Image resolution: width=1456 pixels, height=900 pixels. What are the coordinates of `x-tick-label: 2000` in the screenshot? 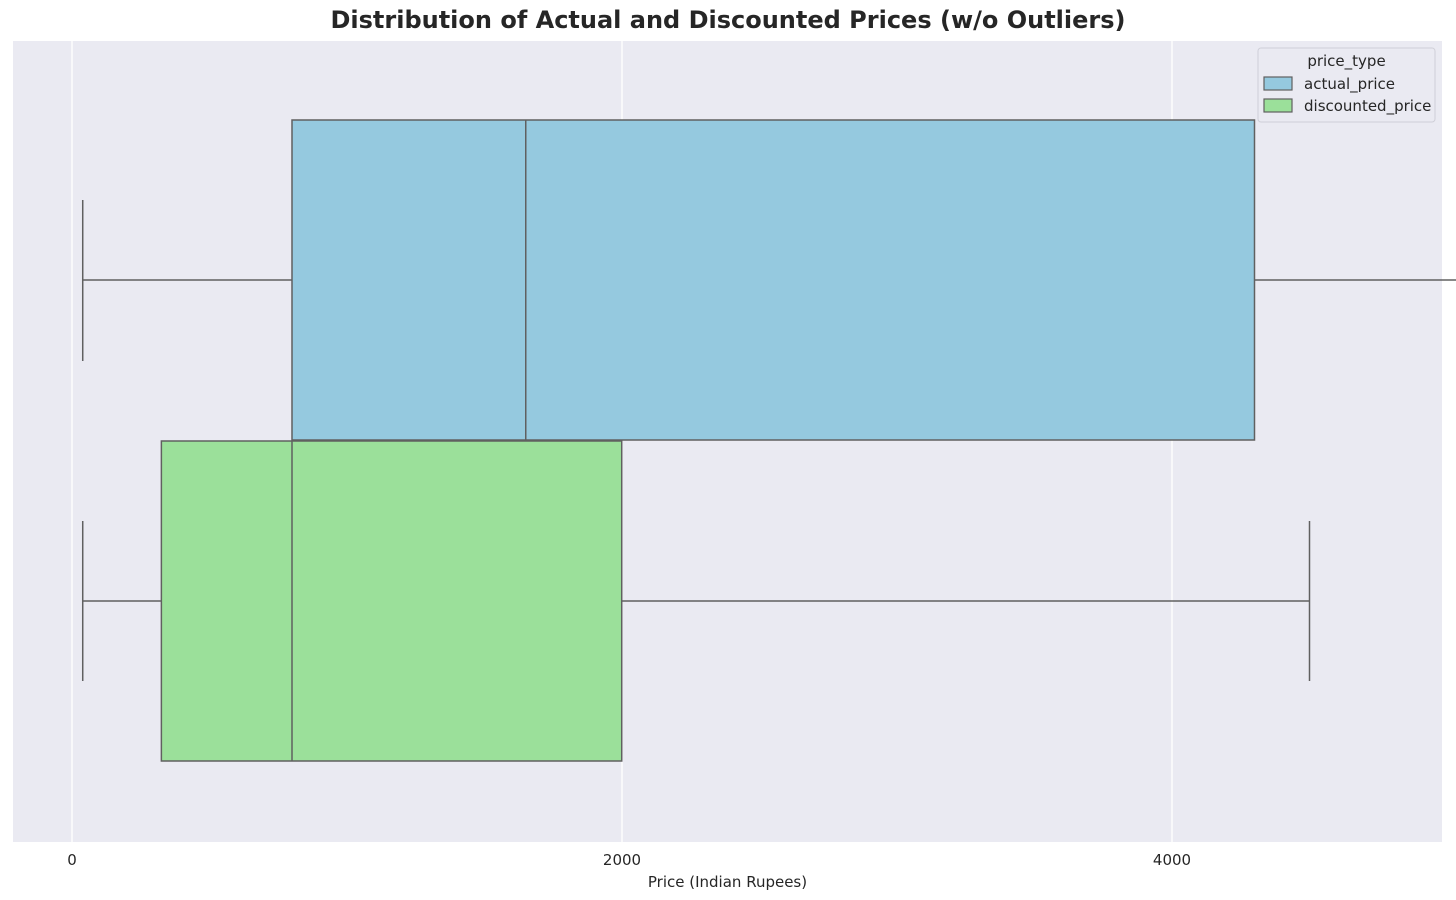 It's located at (622, 860).